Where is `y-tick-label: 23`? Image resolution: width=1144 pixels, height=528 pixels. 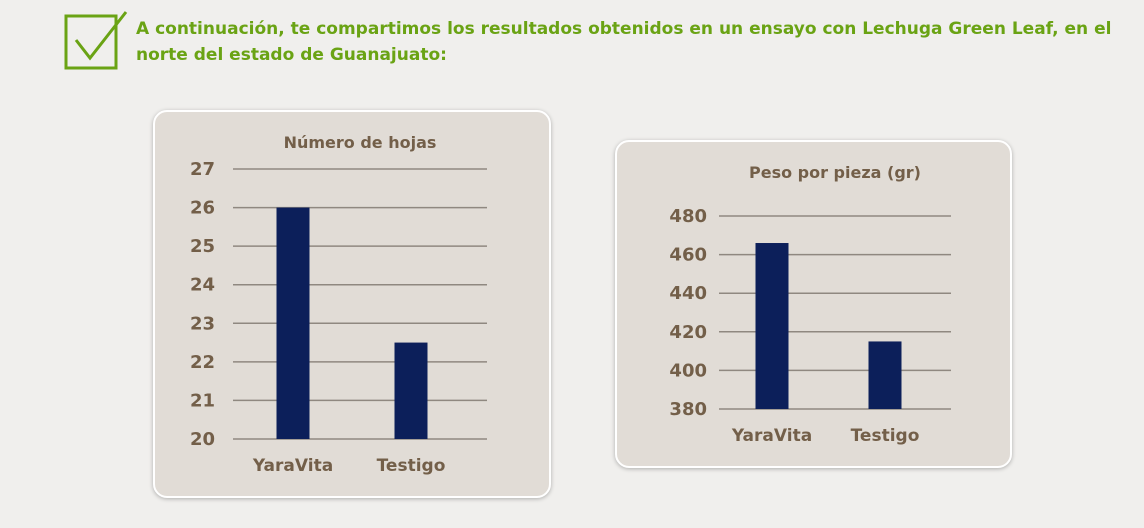
y-tick-label: 23 is located at coordinates (202, 323).